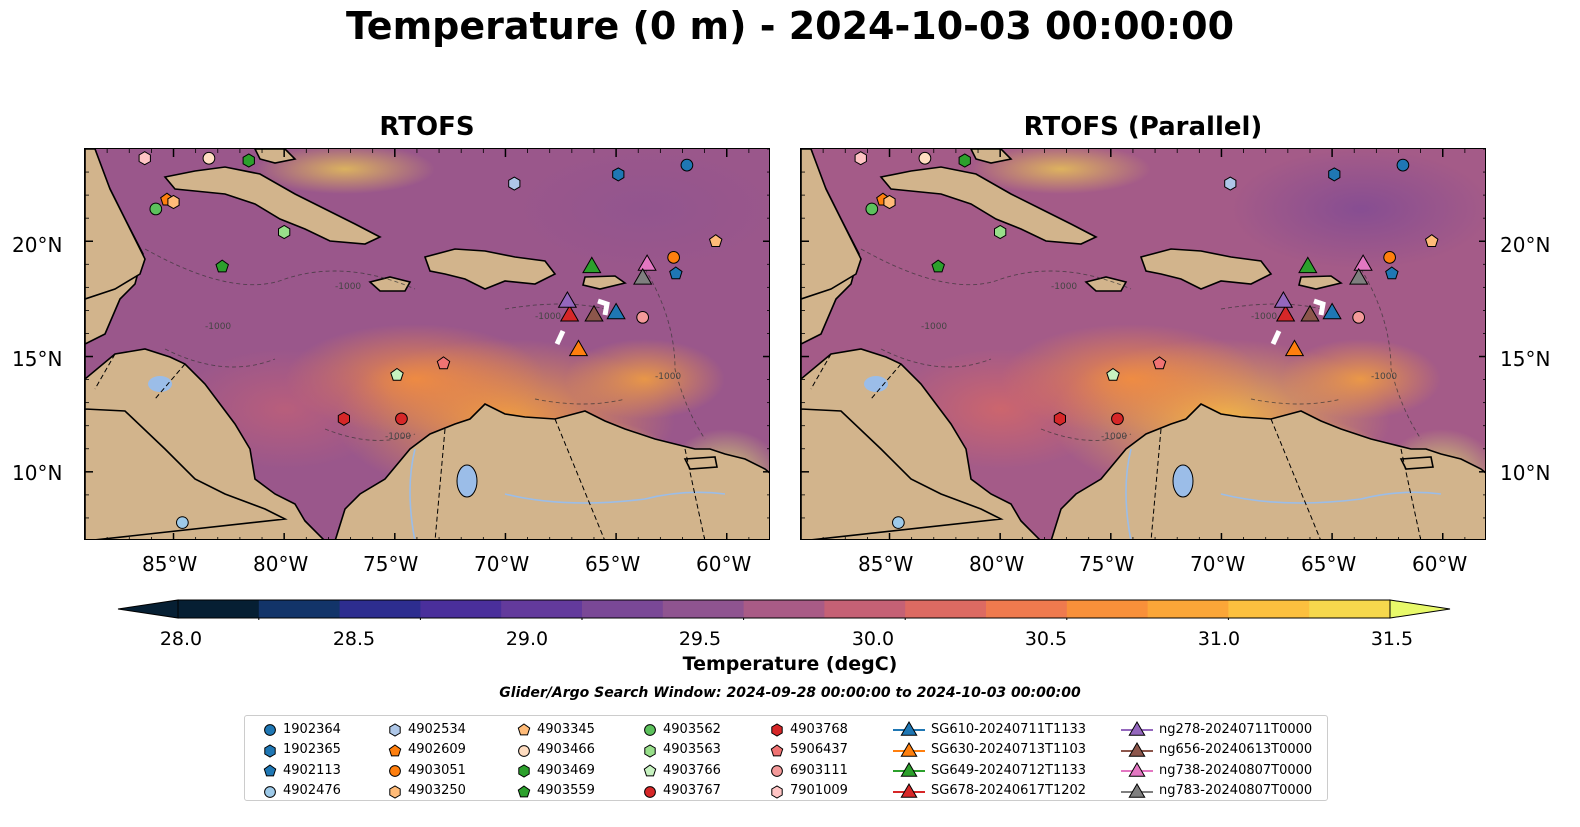 Image resolution: width=1580 pixels, height=827 pixels. What do you see at coordinates (613, 564) in the screenshot?
I see `lon-tick-label: 65°W` at bounding box center [613, 564].